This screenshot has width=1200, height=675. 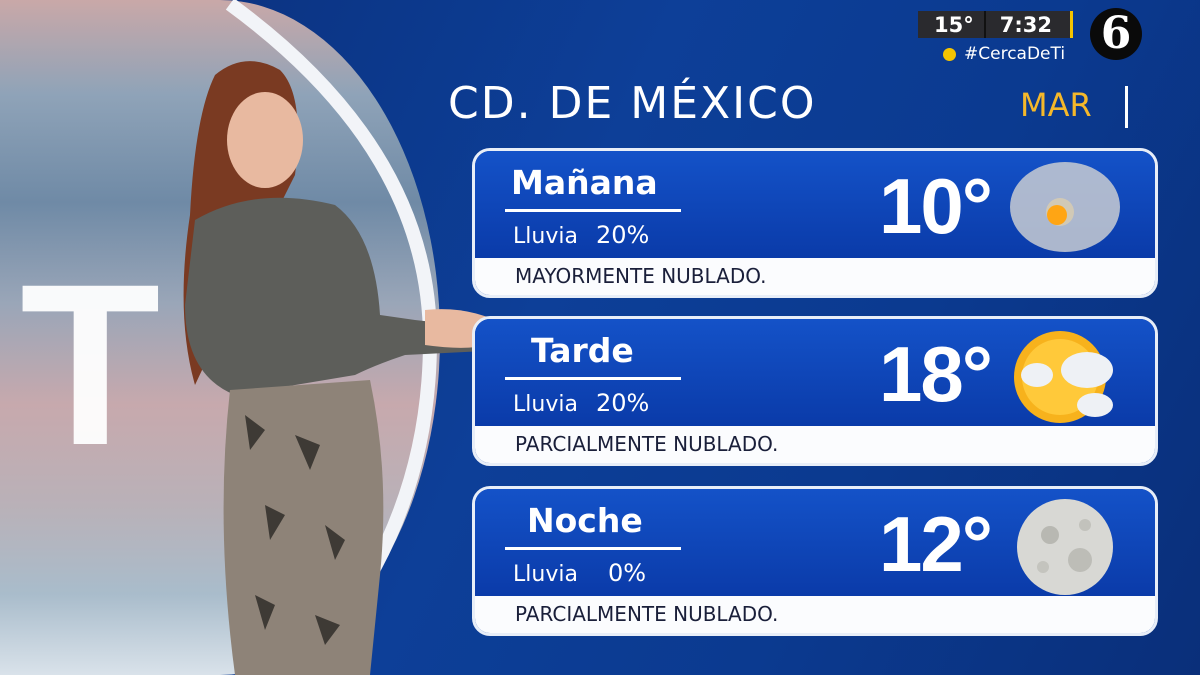 What do you see at coordinates (579, 573) in the screenshot?
I see `rain-chance: Lluvia 0%` at bounding box center [579, 573].